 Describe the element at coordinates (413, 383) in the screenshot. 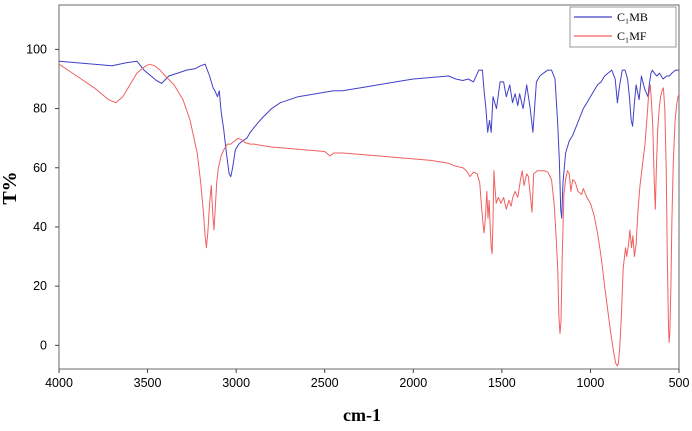

I see `x-tick-label: 2000` at that location.